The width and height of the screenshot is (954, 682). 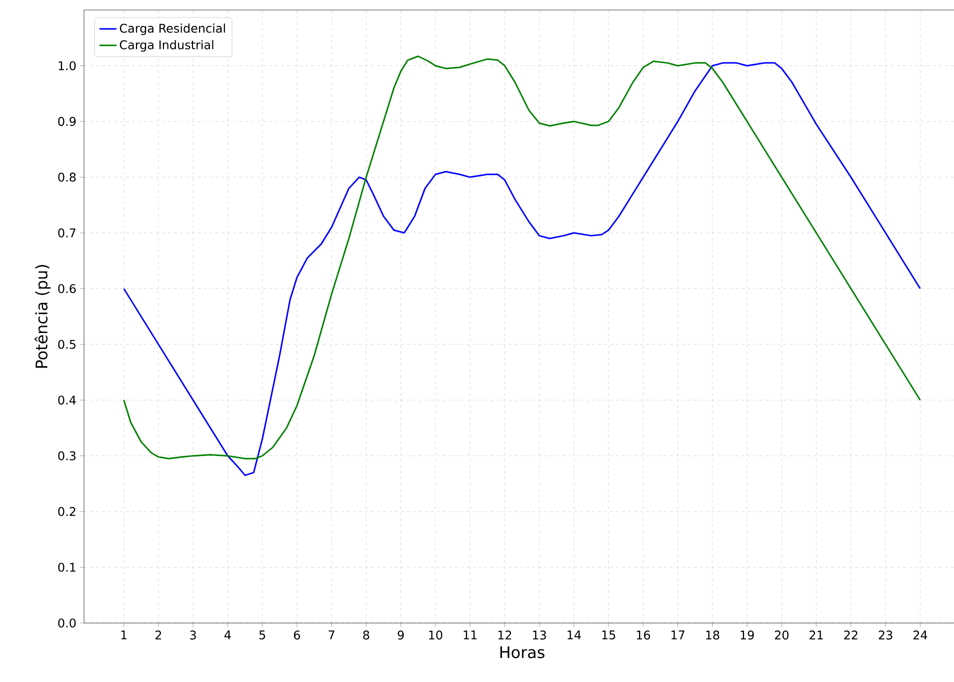 I want to click on x-tick-label: 16, so click(x=643, y=635).